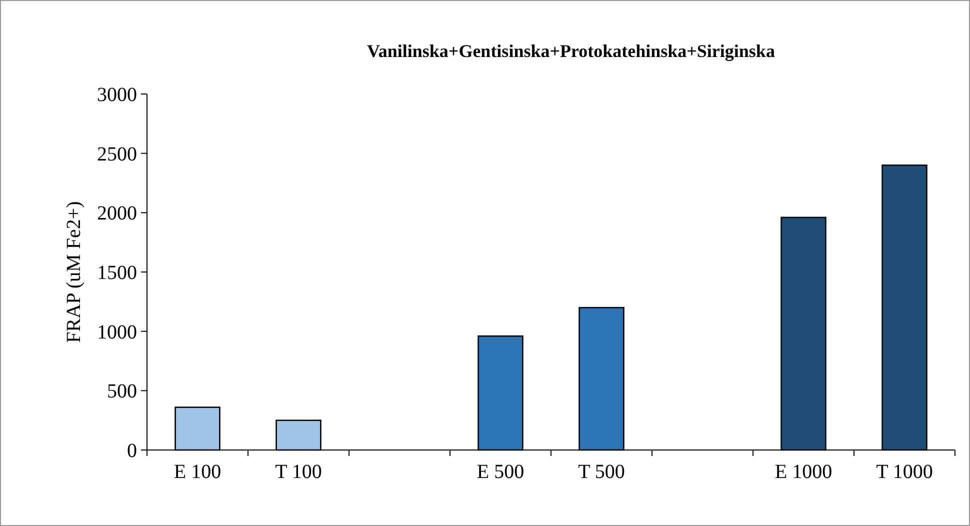 This screenshot has height=526, width=970. What do you see at coordinates (500, 472) in the screenshot?
I see `x-tick-label: E 500` at bounding box center [500, 472].